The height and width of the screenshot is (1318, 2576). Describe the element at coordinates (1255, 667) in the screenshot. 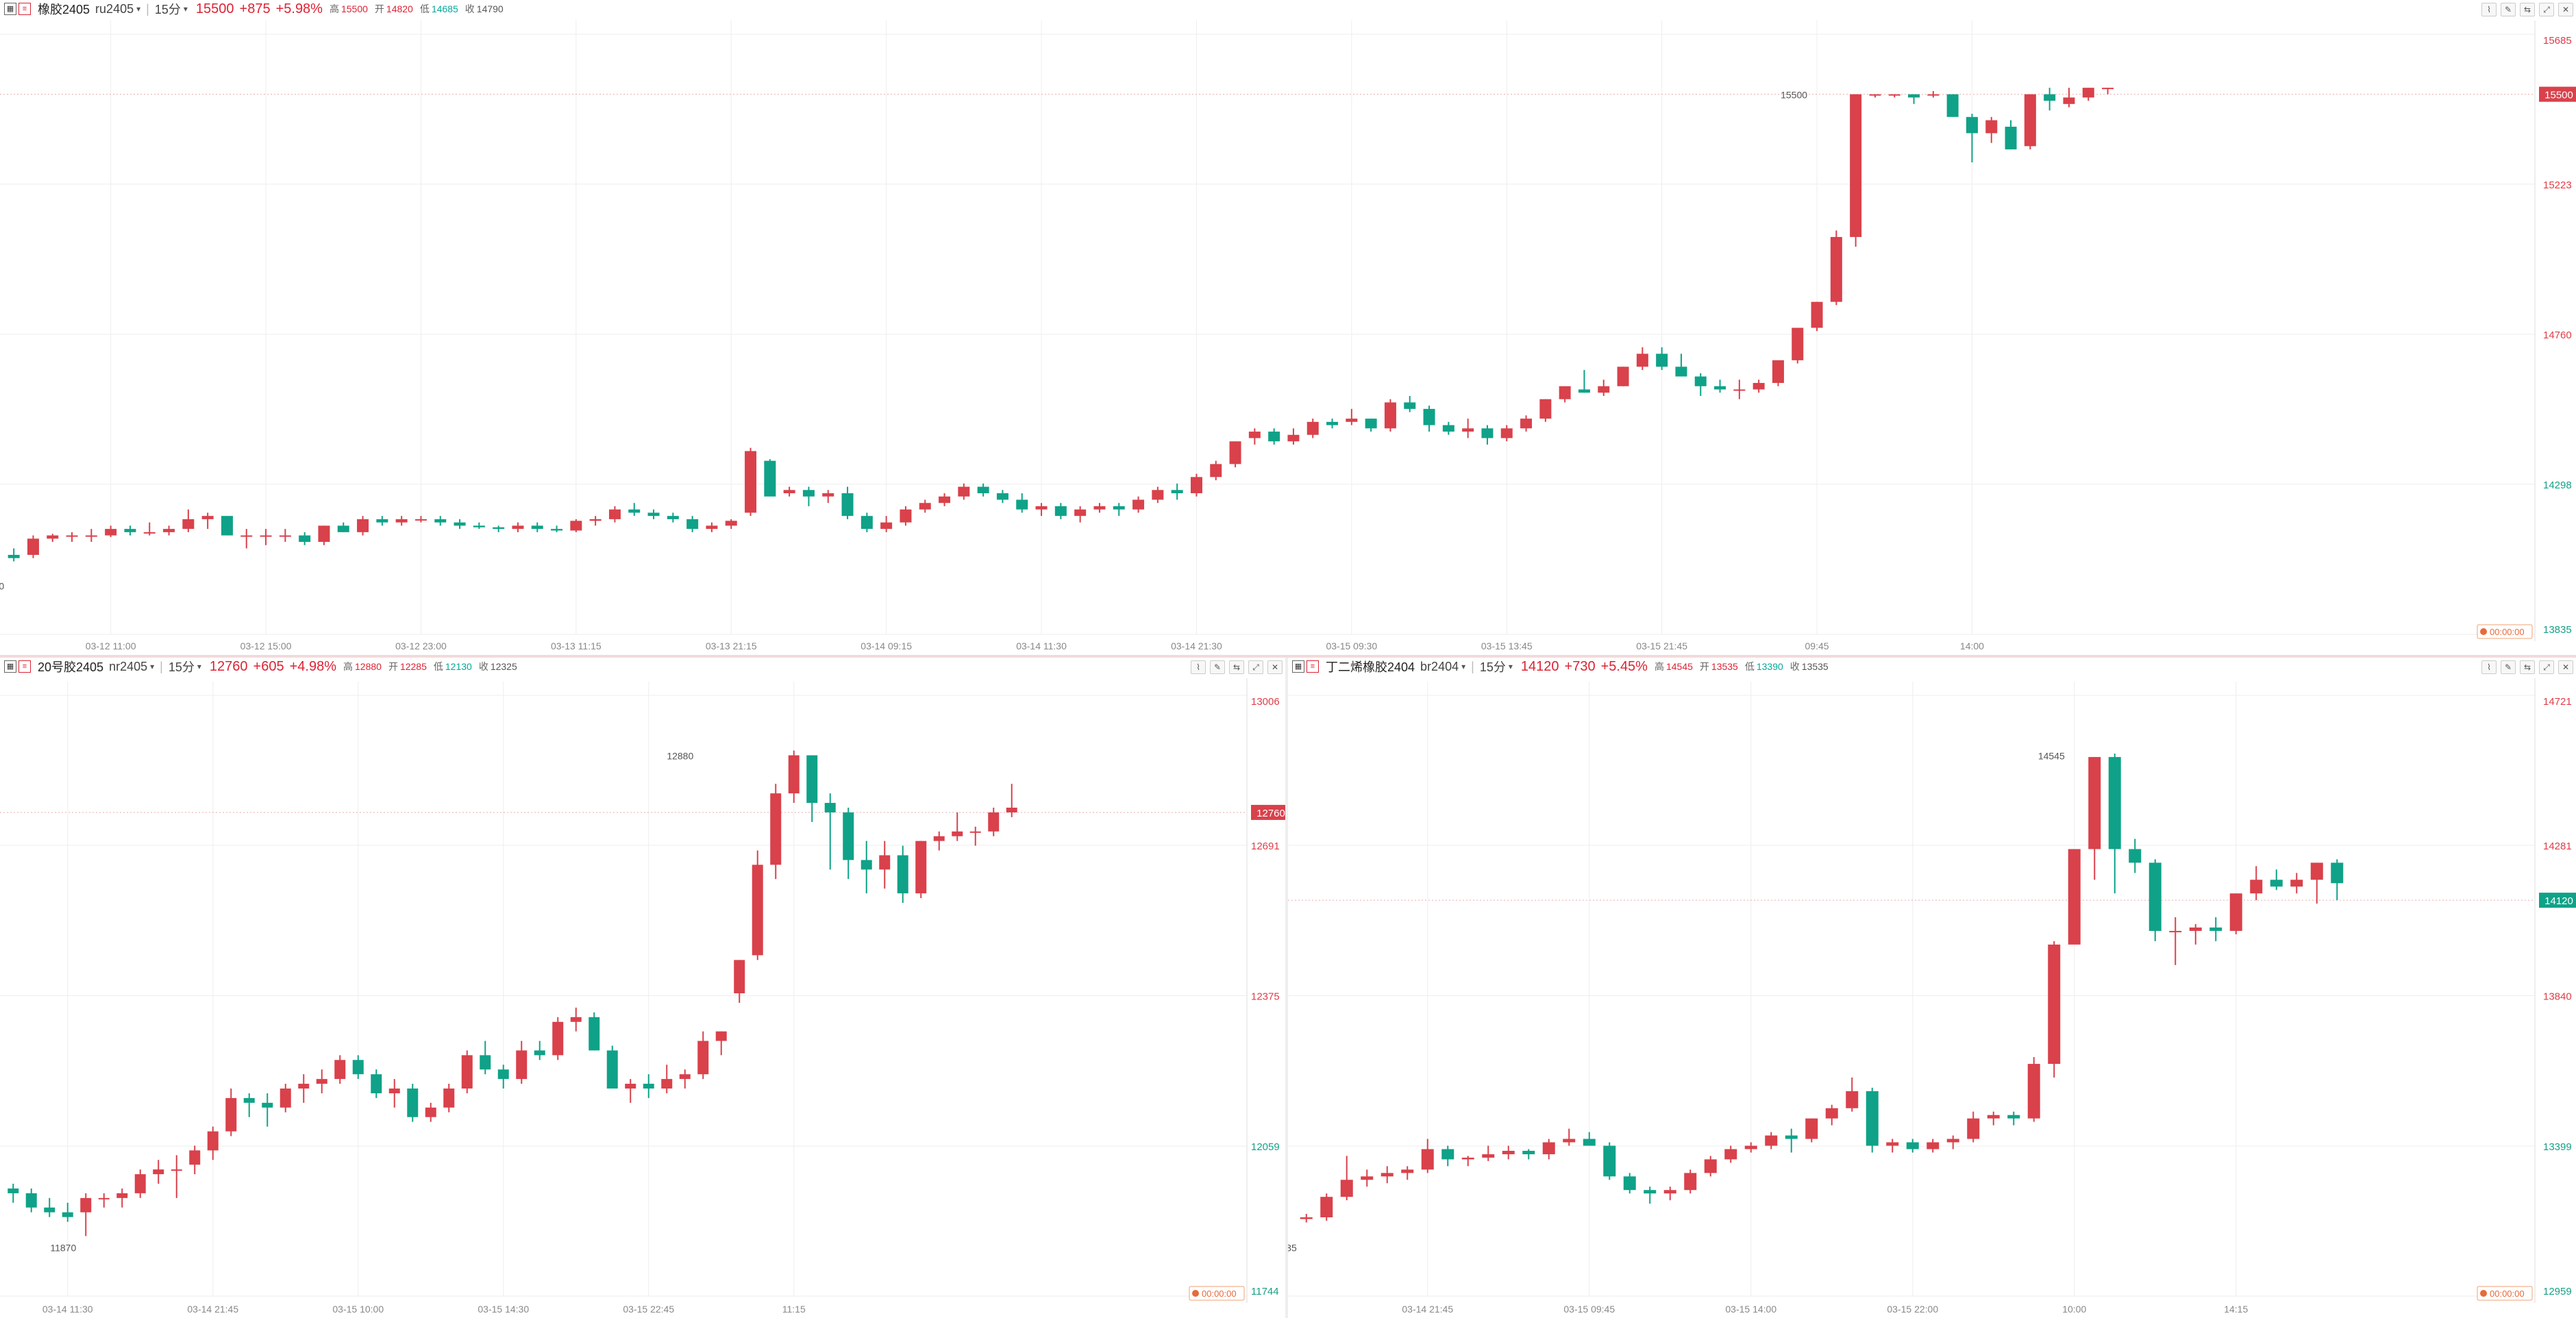

I see `maximize-icon: ⤢` at that location.